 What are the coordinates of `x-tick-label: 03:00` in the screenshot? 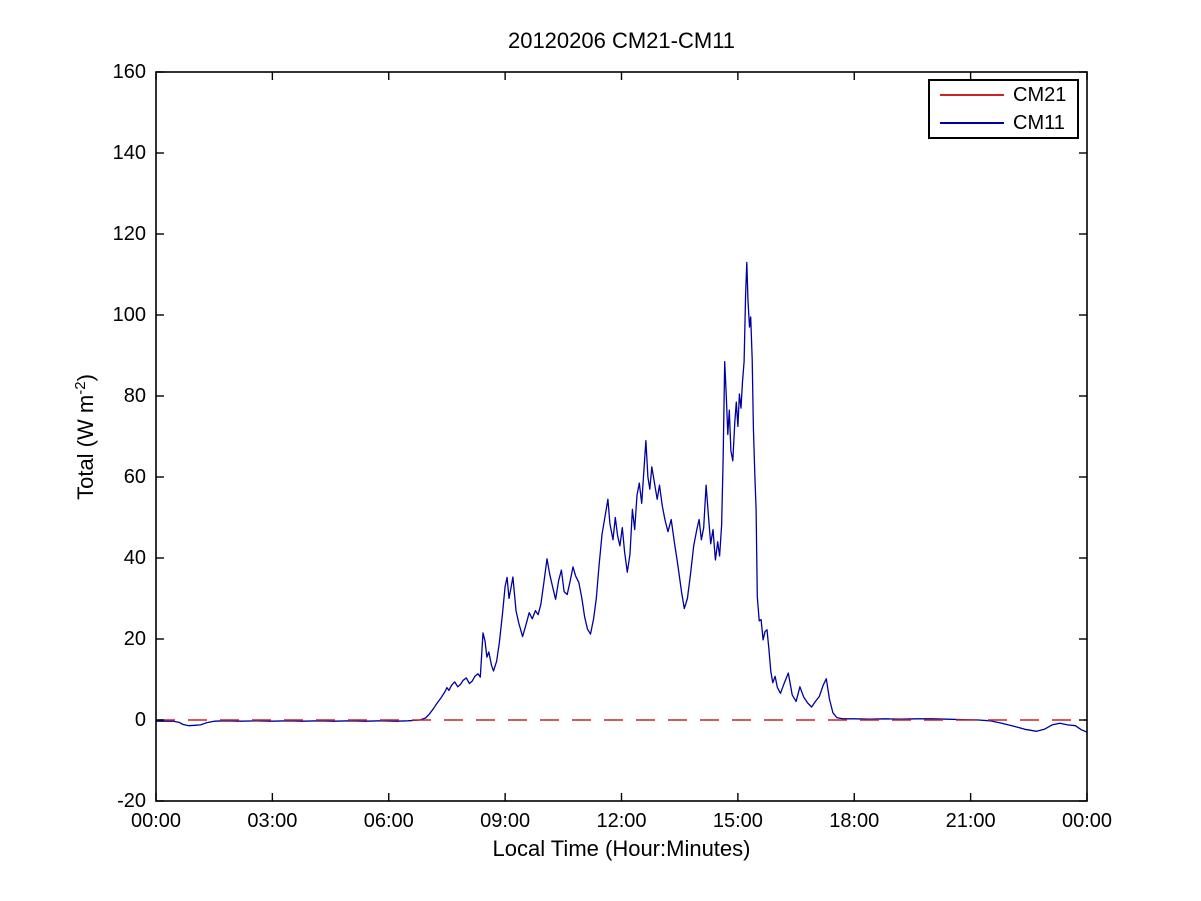 It's located at (272, 821).